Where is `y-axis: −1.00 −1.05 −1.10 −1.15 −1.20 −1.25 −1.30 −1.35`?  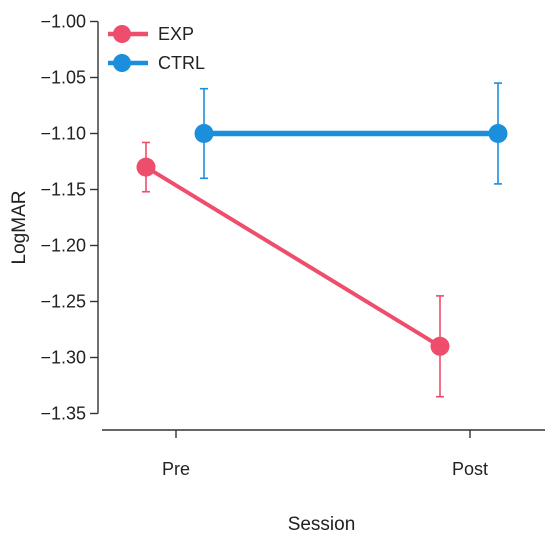
y-axis: −1.00 −1.05 −1.10 −1.15 −1.20 −1.25 −1.30 −1.35 is located at coordinates (69, 218).